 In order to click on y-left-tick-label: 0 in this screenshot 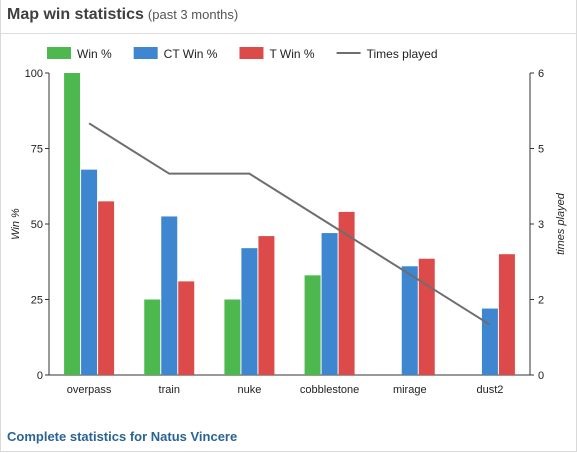, I will do `click(40, 376)`.